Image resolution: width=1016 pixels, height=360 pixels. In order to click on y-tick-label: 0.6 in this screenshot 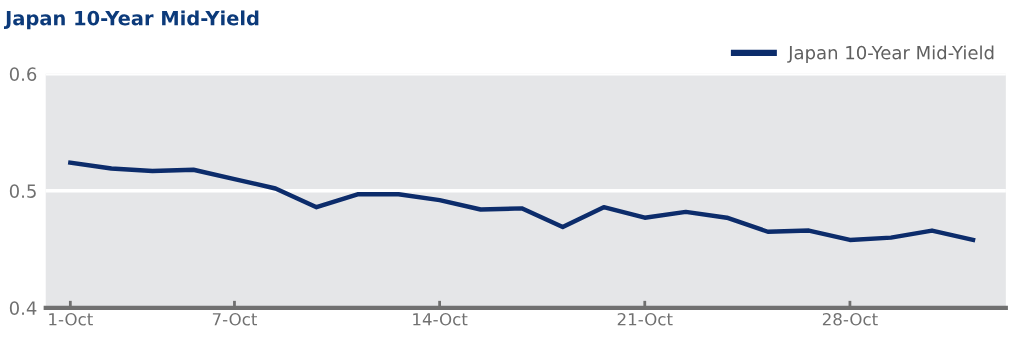, I will do `click(23, 74)`.